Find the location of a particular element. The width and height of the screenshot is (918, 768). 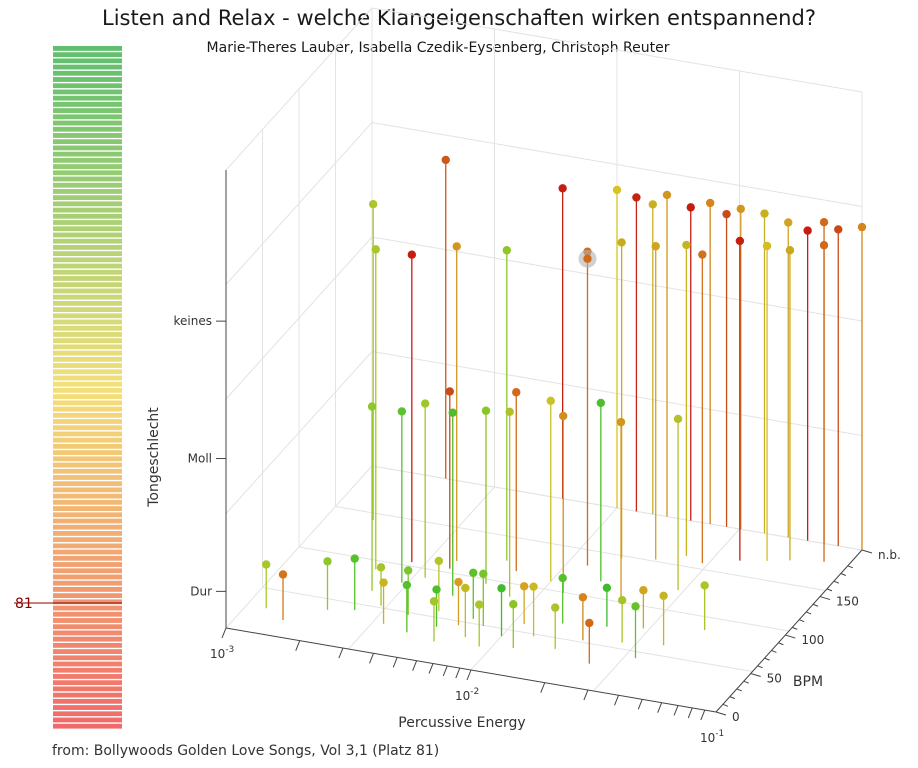

x-axis-label: Percussive Energy is located at coordinates (461, 723).